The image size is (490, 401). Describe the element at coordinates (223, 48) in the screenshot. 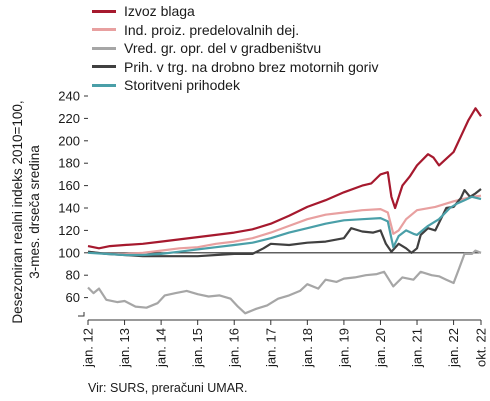

I see `legend-label-gradbenistvo: Vred. gr. opr. del v gradbeništvu` at that location.